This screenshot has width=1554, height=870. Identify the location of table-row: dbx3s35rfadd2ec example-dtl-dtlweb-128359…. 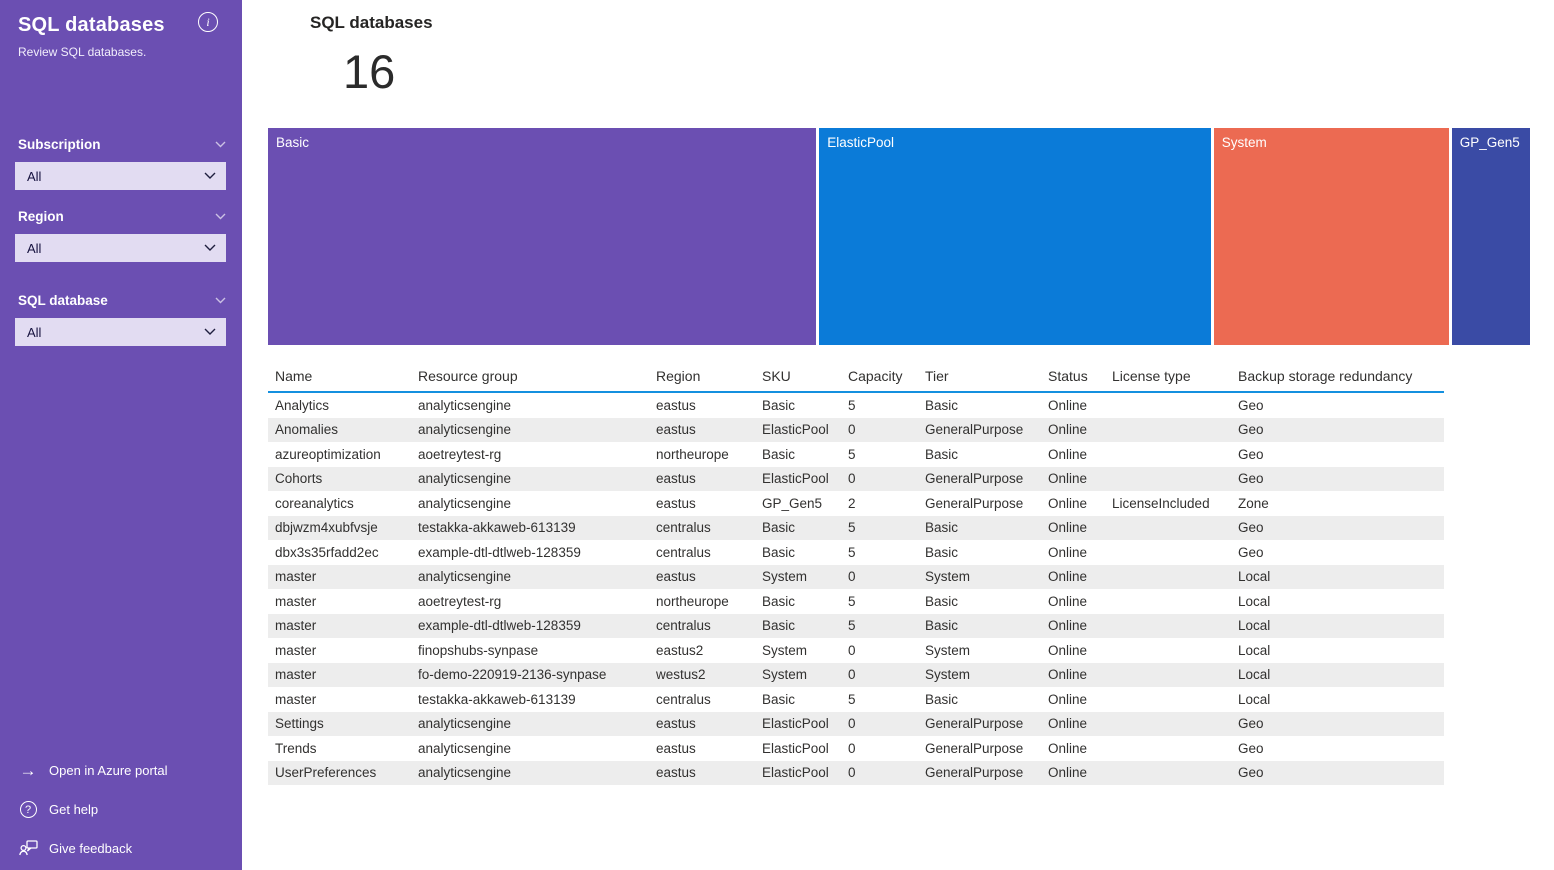
(856, 552).